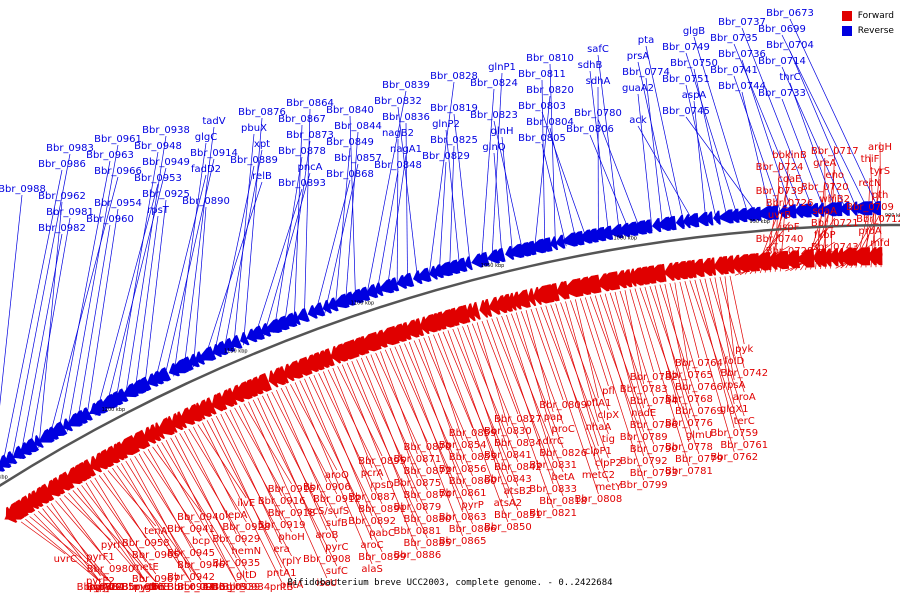  I want to click on reverse-gene-label: sdhB, so click(590, 65).